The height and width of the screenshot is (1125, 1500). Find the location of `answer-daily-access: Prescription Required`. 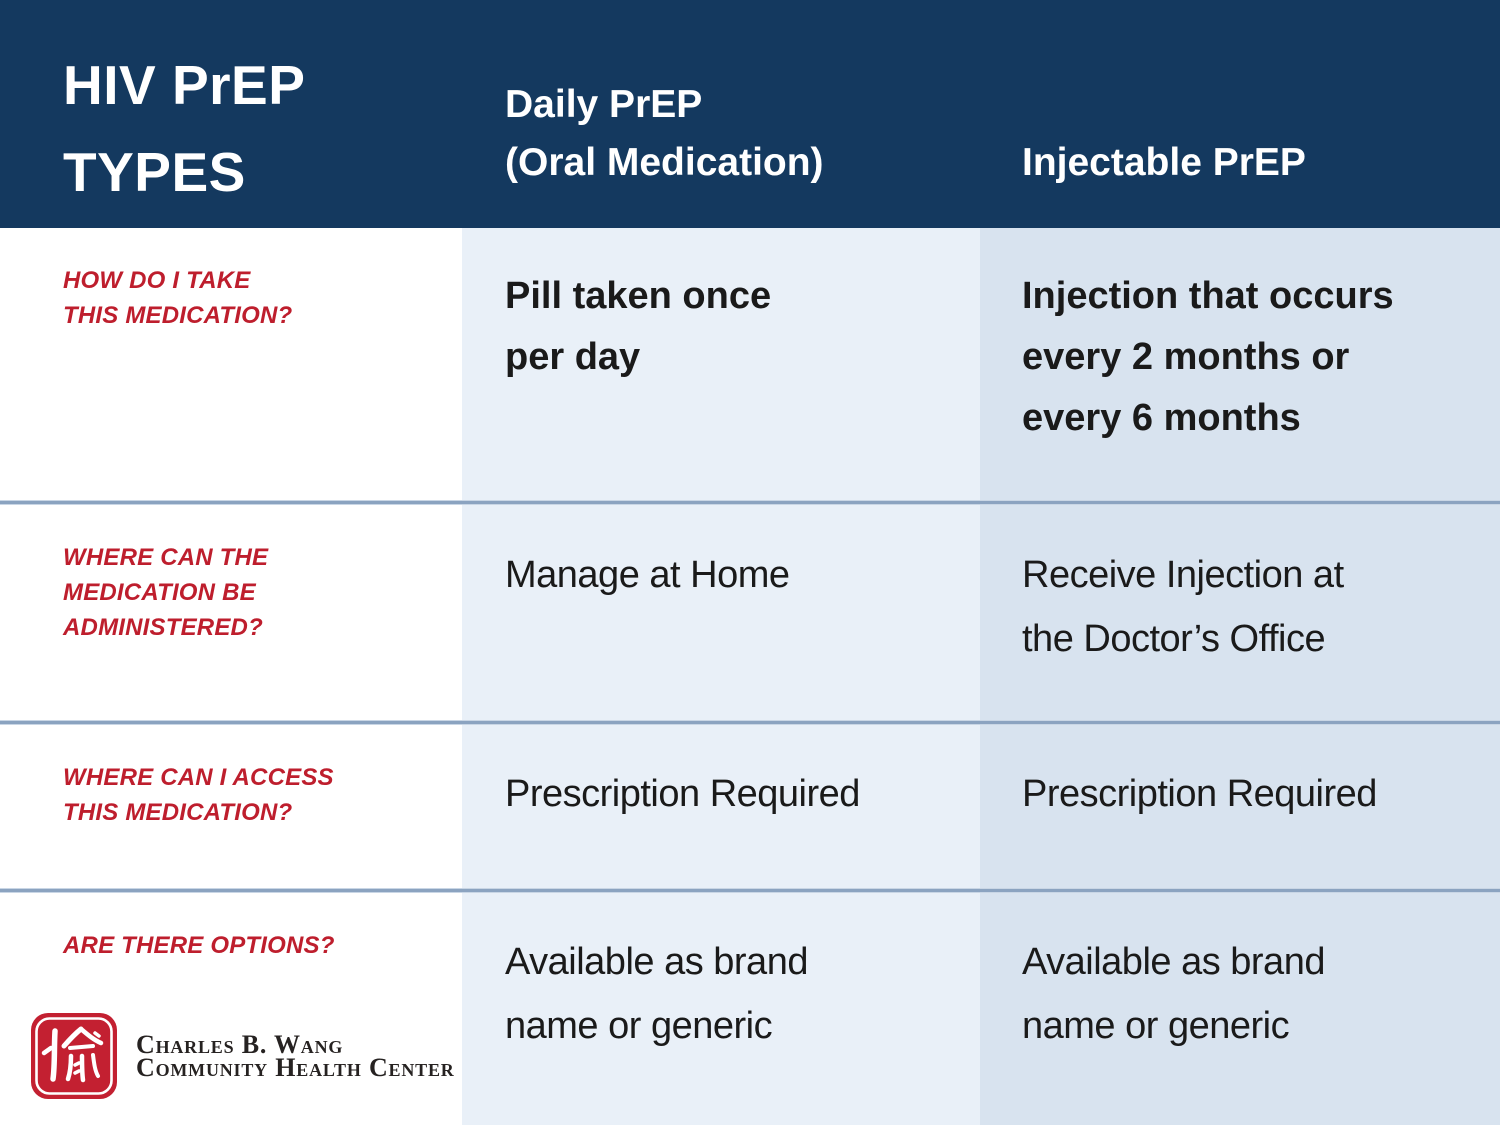

answer-daily-access: Prescription Required is located at coordinates (682, 794).